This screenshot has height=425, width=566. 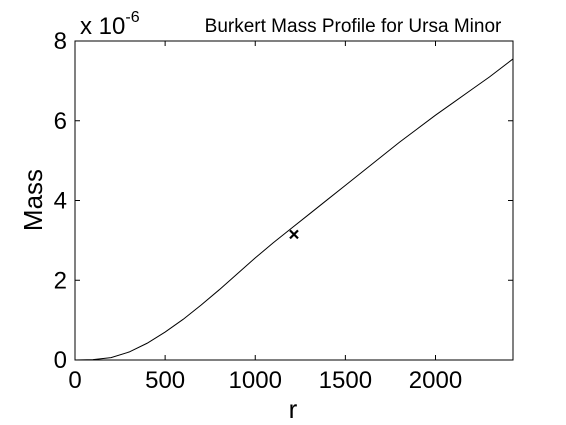 What do you see at coordinates (345, 380) in the screenshot?
I see `x-tick-label: 1500` at bounding box center [345, 380].